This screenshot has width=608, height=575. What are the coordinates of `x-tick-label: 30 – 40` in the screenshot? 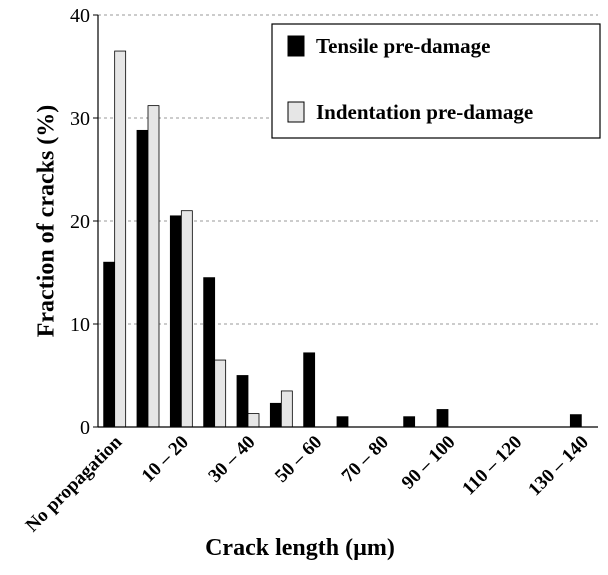 It's located at (231, 459).